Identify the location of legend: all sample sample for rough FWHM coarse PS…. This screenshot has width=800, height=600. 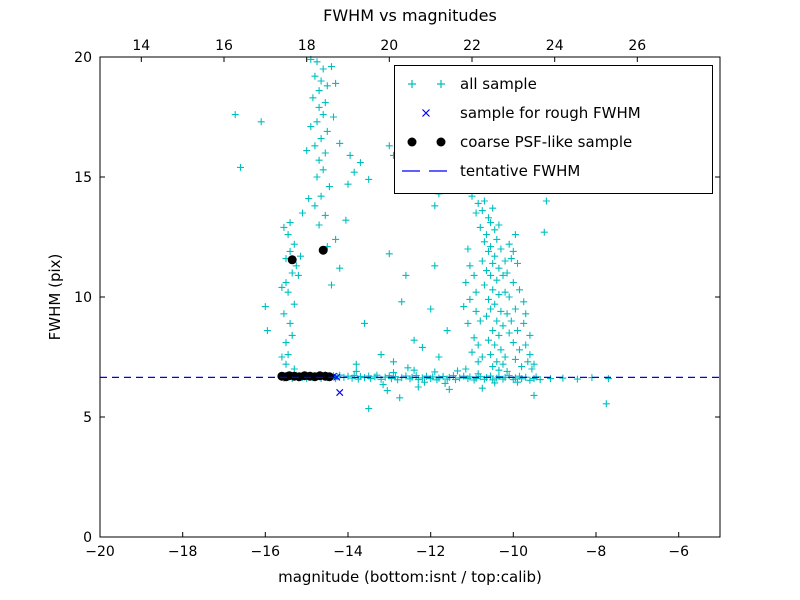
(553, 129).